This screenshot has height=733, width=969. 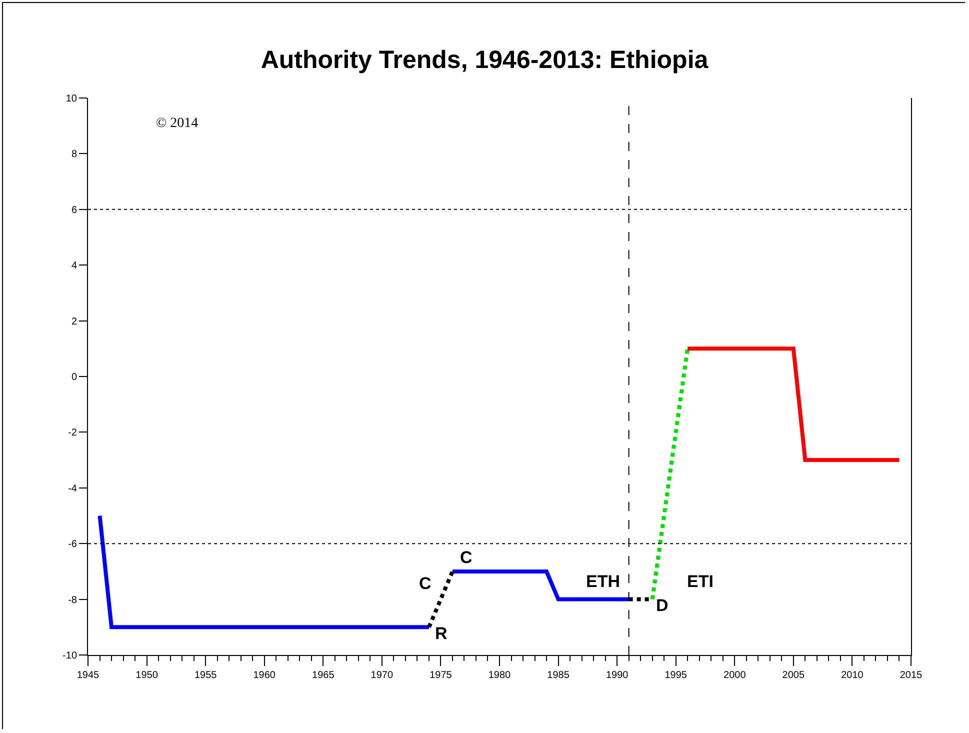 I want to click on y-tick-label: 8, so click(x=74, y=154).